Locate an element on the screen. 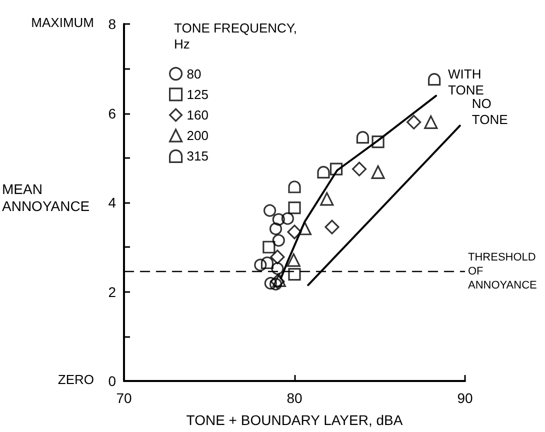  x-tick-label: 90 is located at coordinates (465, 398).